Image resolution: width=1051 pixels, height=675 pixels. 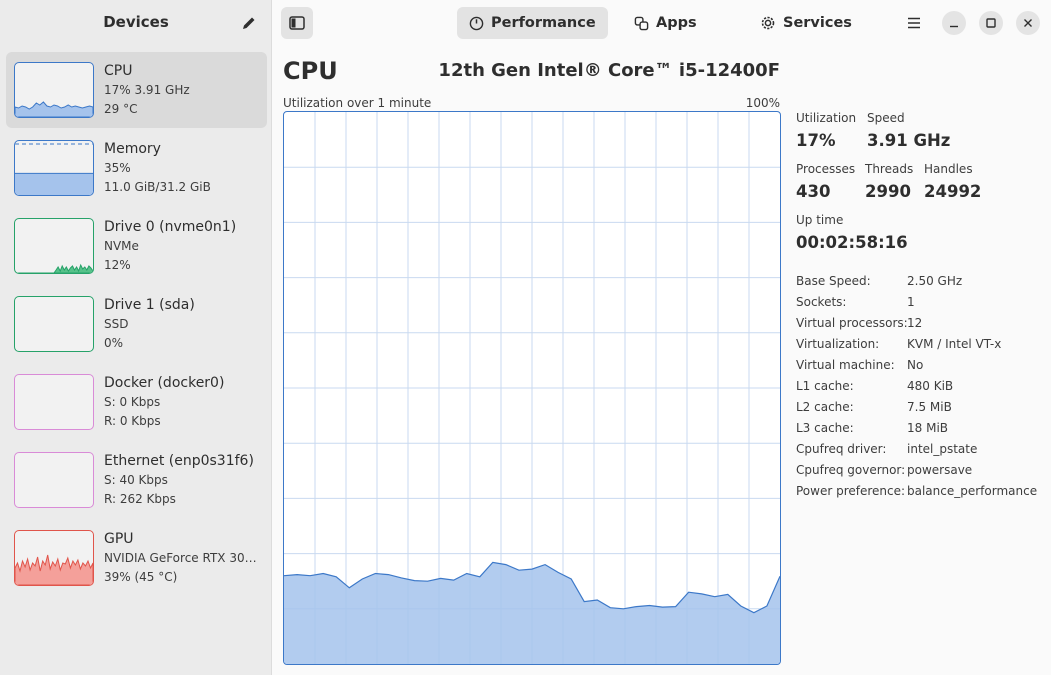 I want to click on device-detail-2: R: 262 Kbps, so click(x=140, y=499).